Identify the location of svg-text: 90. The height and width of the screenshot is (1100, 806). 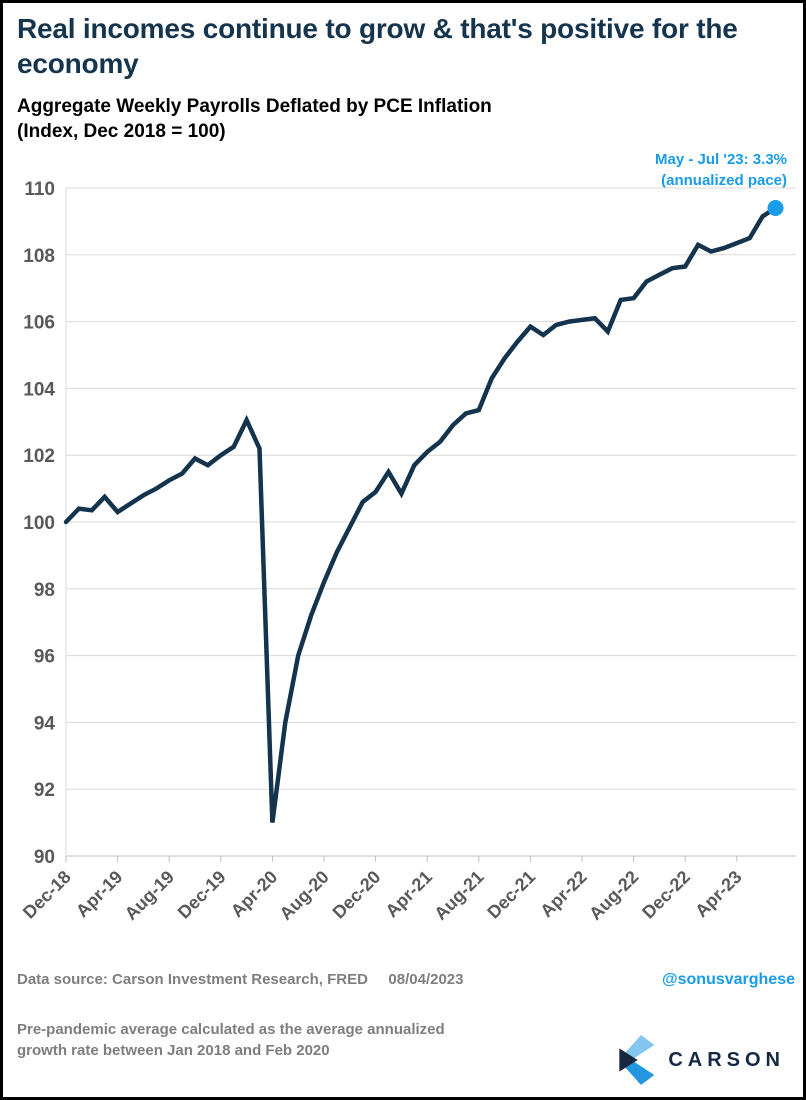
(44, 857).